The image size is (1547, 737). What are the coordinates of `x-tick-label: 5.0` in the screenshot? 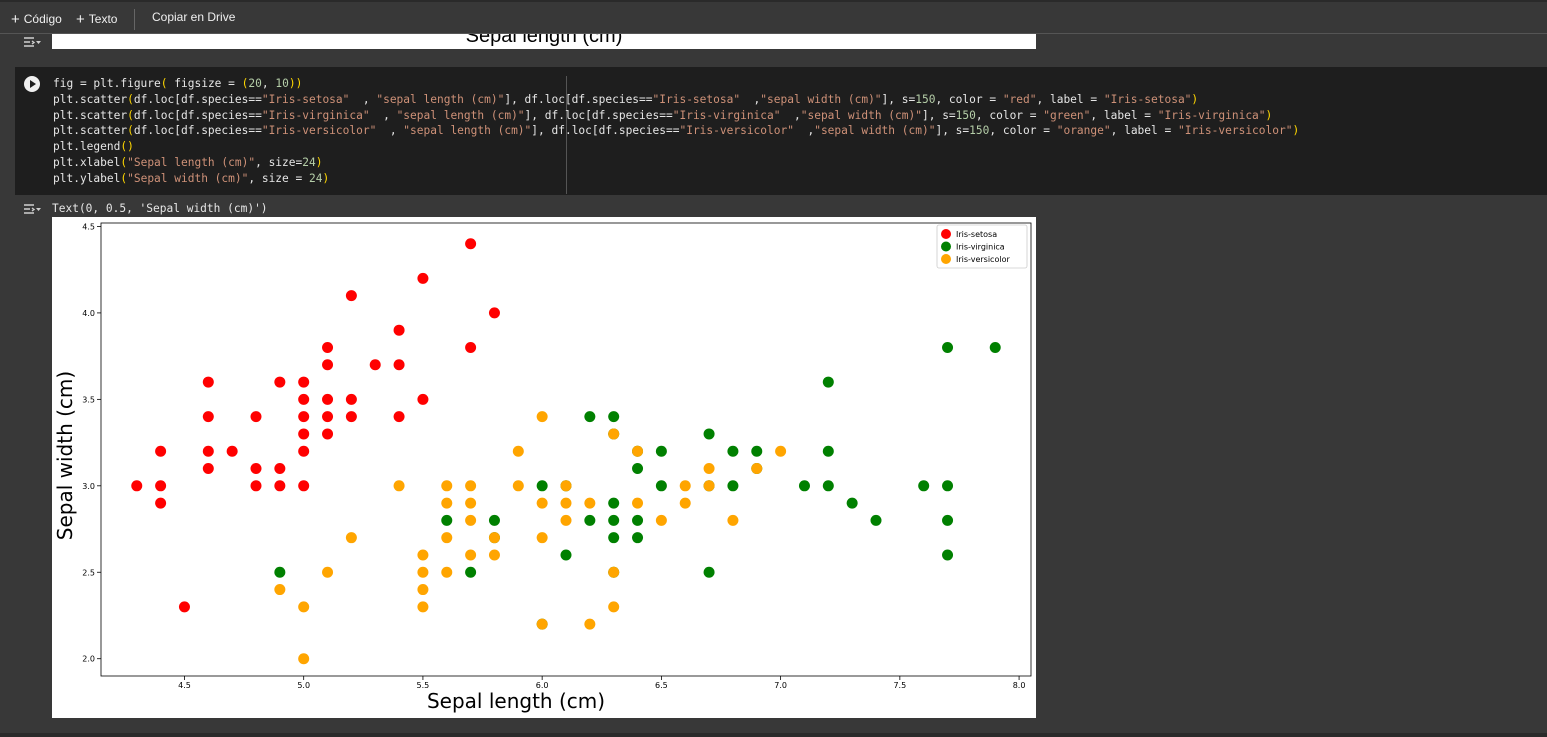 It's located at (303, 685).